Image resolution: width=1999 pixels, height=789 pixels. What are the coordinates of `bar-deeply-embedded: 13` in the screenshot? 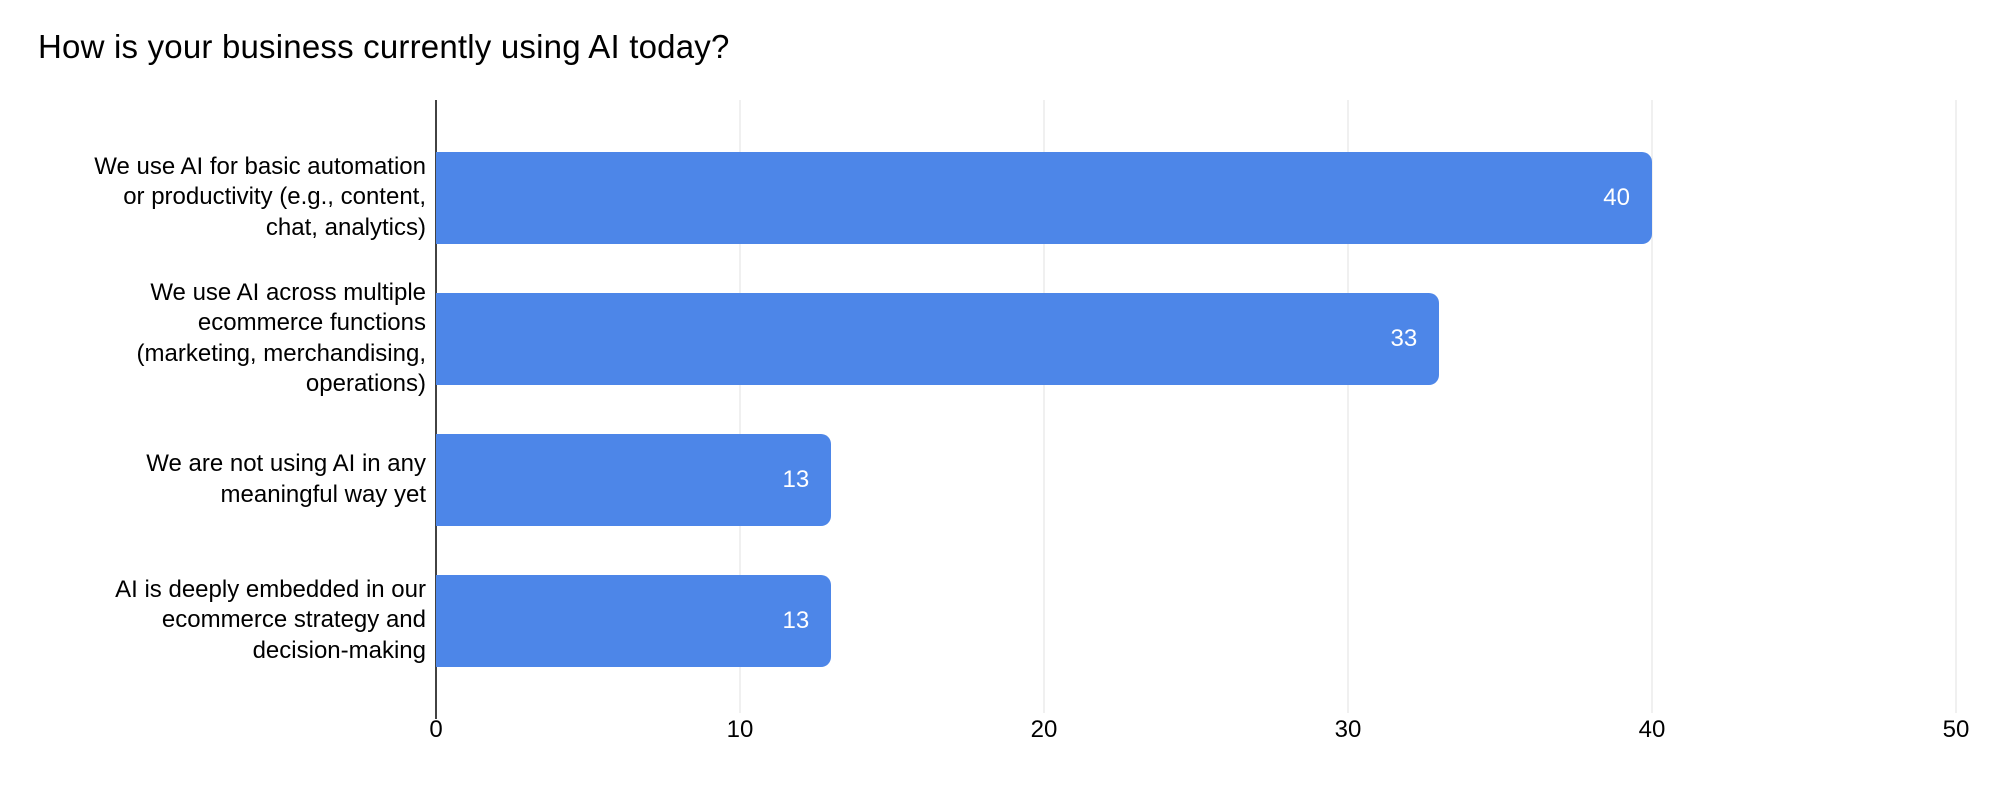 It's located at (634, 620).